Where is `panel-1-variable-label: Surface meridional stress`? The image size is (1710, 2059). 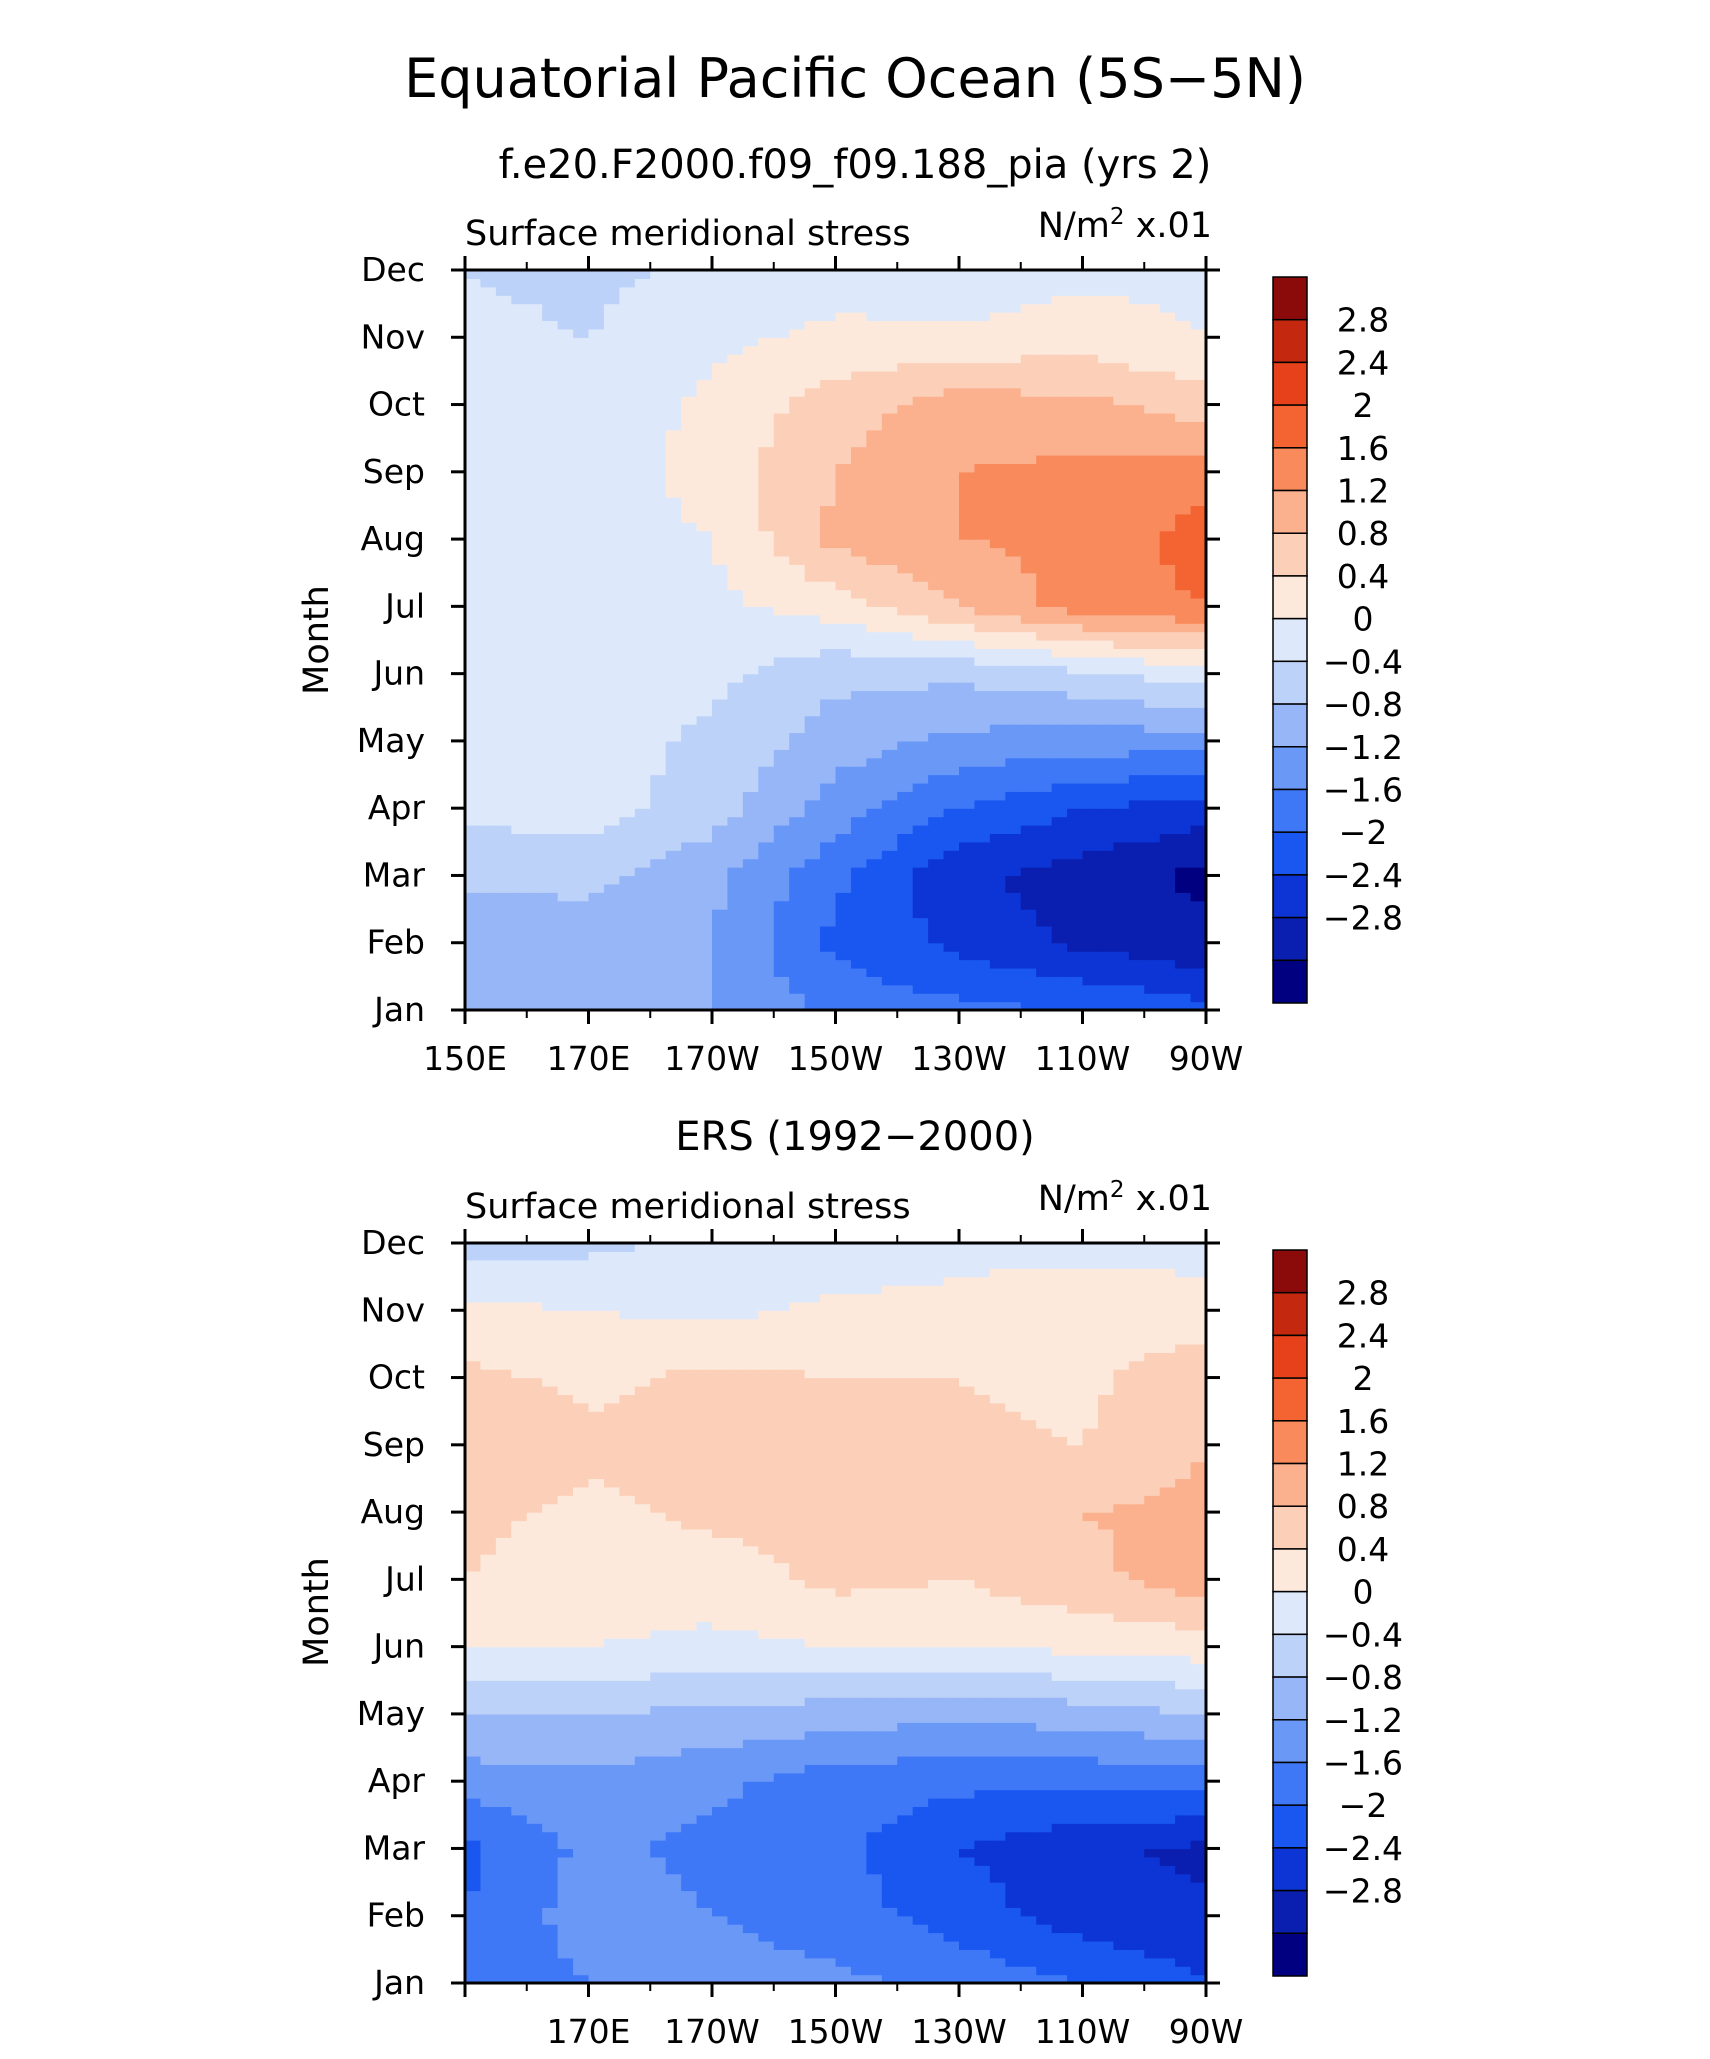
panel-1-variable-label: Surface meridional stress is located at coordinates (688, 234).